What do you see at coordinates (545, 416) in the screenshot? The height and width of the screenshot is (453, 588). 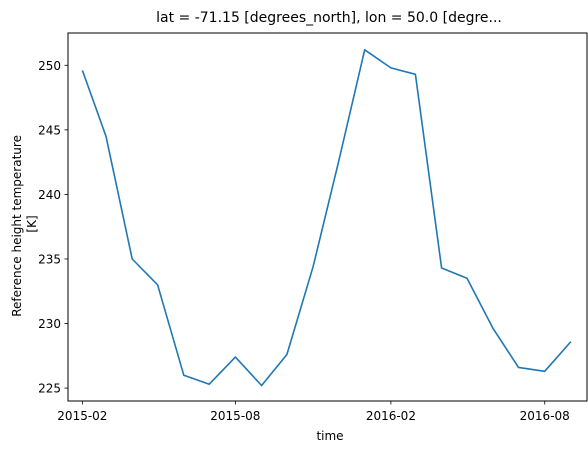 I see `x-tick-label: 2016-08` at bounding box center [545, 416].